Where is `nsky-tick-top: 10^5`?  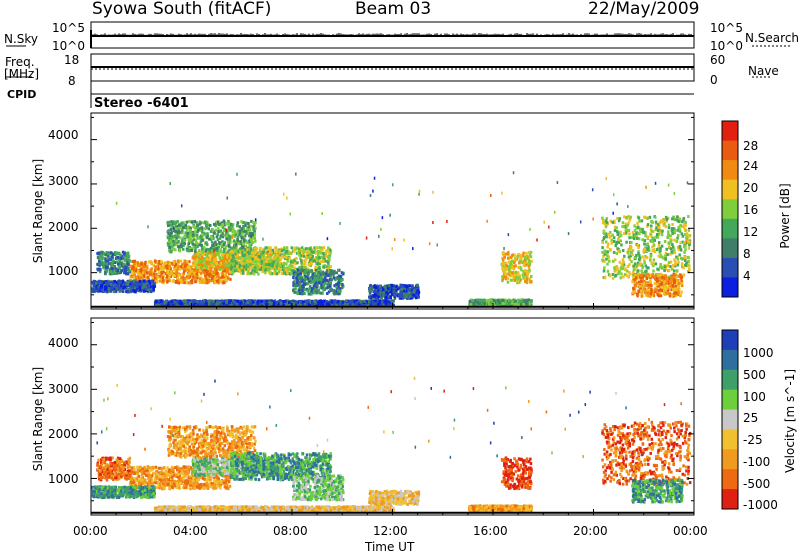
nsky-tick-top: 10^5 is located at coordinates (68, 28).